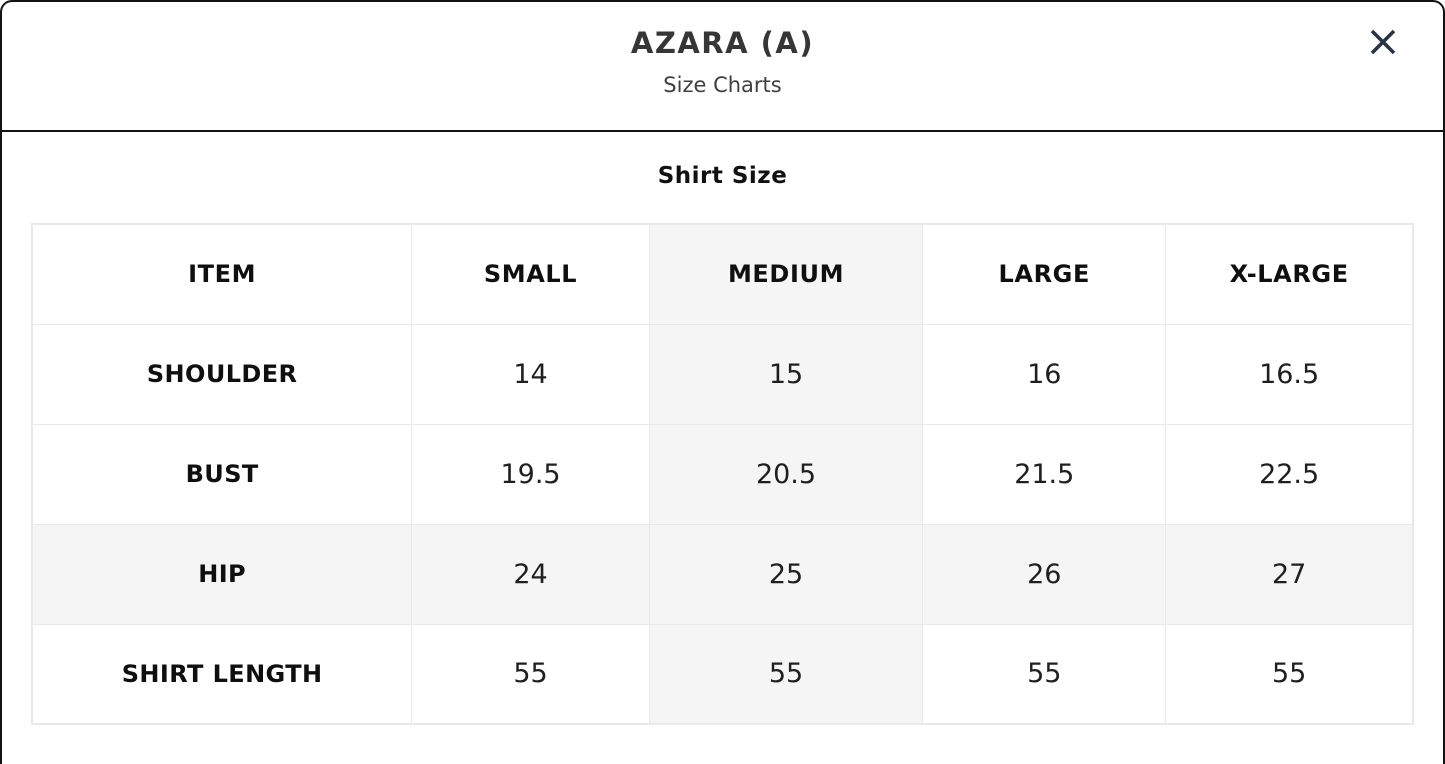 The image size is (1445, 764). I want to click on table-row-shoulder: SHOULDER 14 15 16 16.5, so click(722, 374).